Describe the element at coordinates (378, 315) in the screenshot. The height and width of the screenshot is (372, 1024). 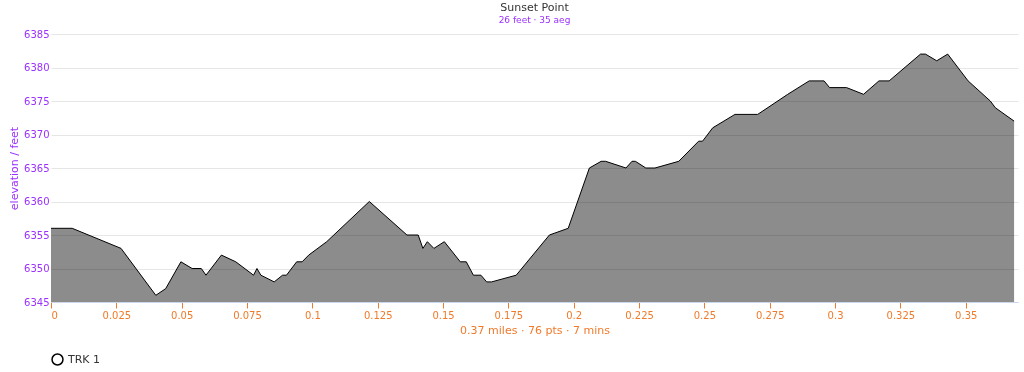
I see `x-tick-label: 0.125` at that location.